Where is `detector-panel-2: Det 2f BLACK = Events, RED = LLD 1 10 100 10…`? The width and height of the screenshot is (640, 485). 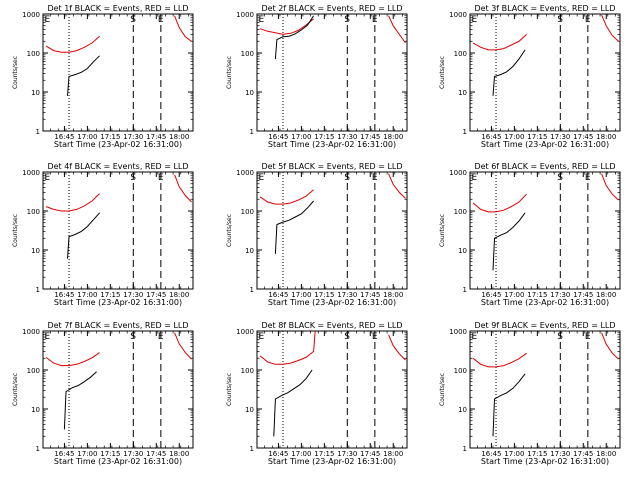 detector-panel-2: Det 2f BLACK = Events, RED = LLD 1 10 100 10… is located at coordinates (317, 76).